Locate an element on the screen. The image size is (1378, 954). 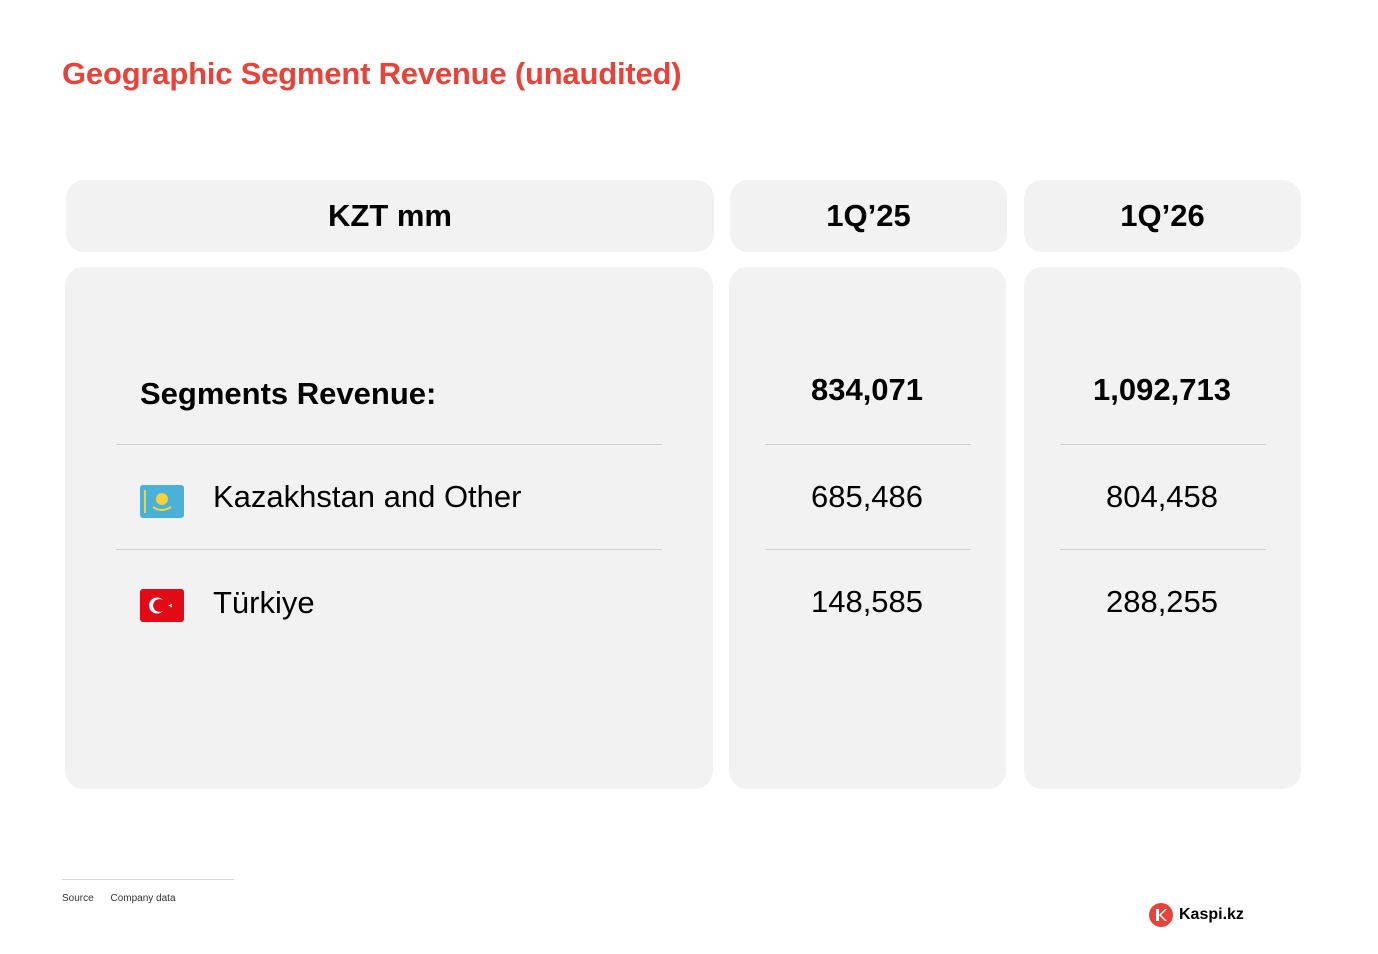
1q25-column is located at coordinates (867, 528).